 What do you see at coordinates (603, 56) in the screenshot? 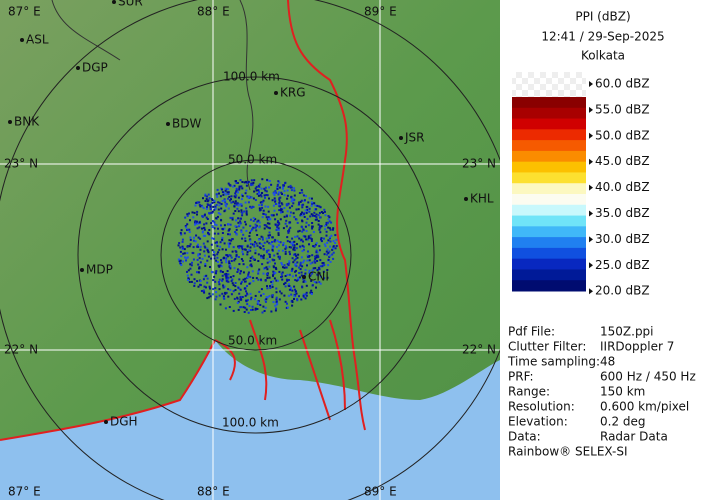
I see `panel-site: Kolkata` at bounding box center [603, 56].